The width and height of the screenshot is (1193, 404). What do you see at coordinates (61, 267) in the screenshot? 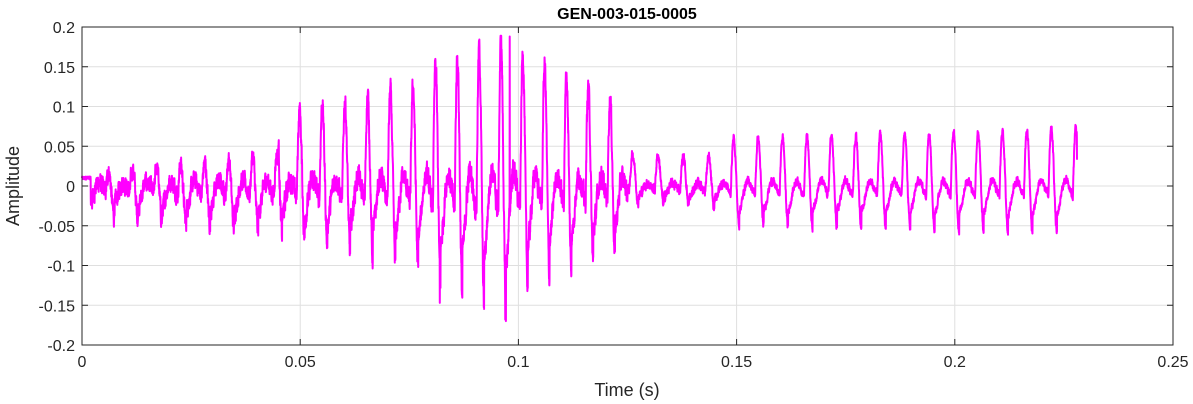
I see `y-tick-label: -0.1` at bounding box center [61, 267].